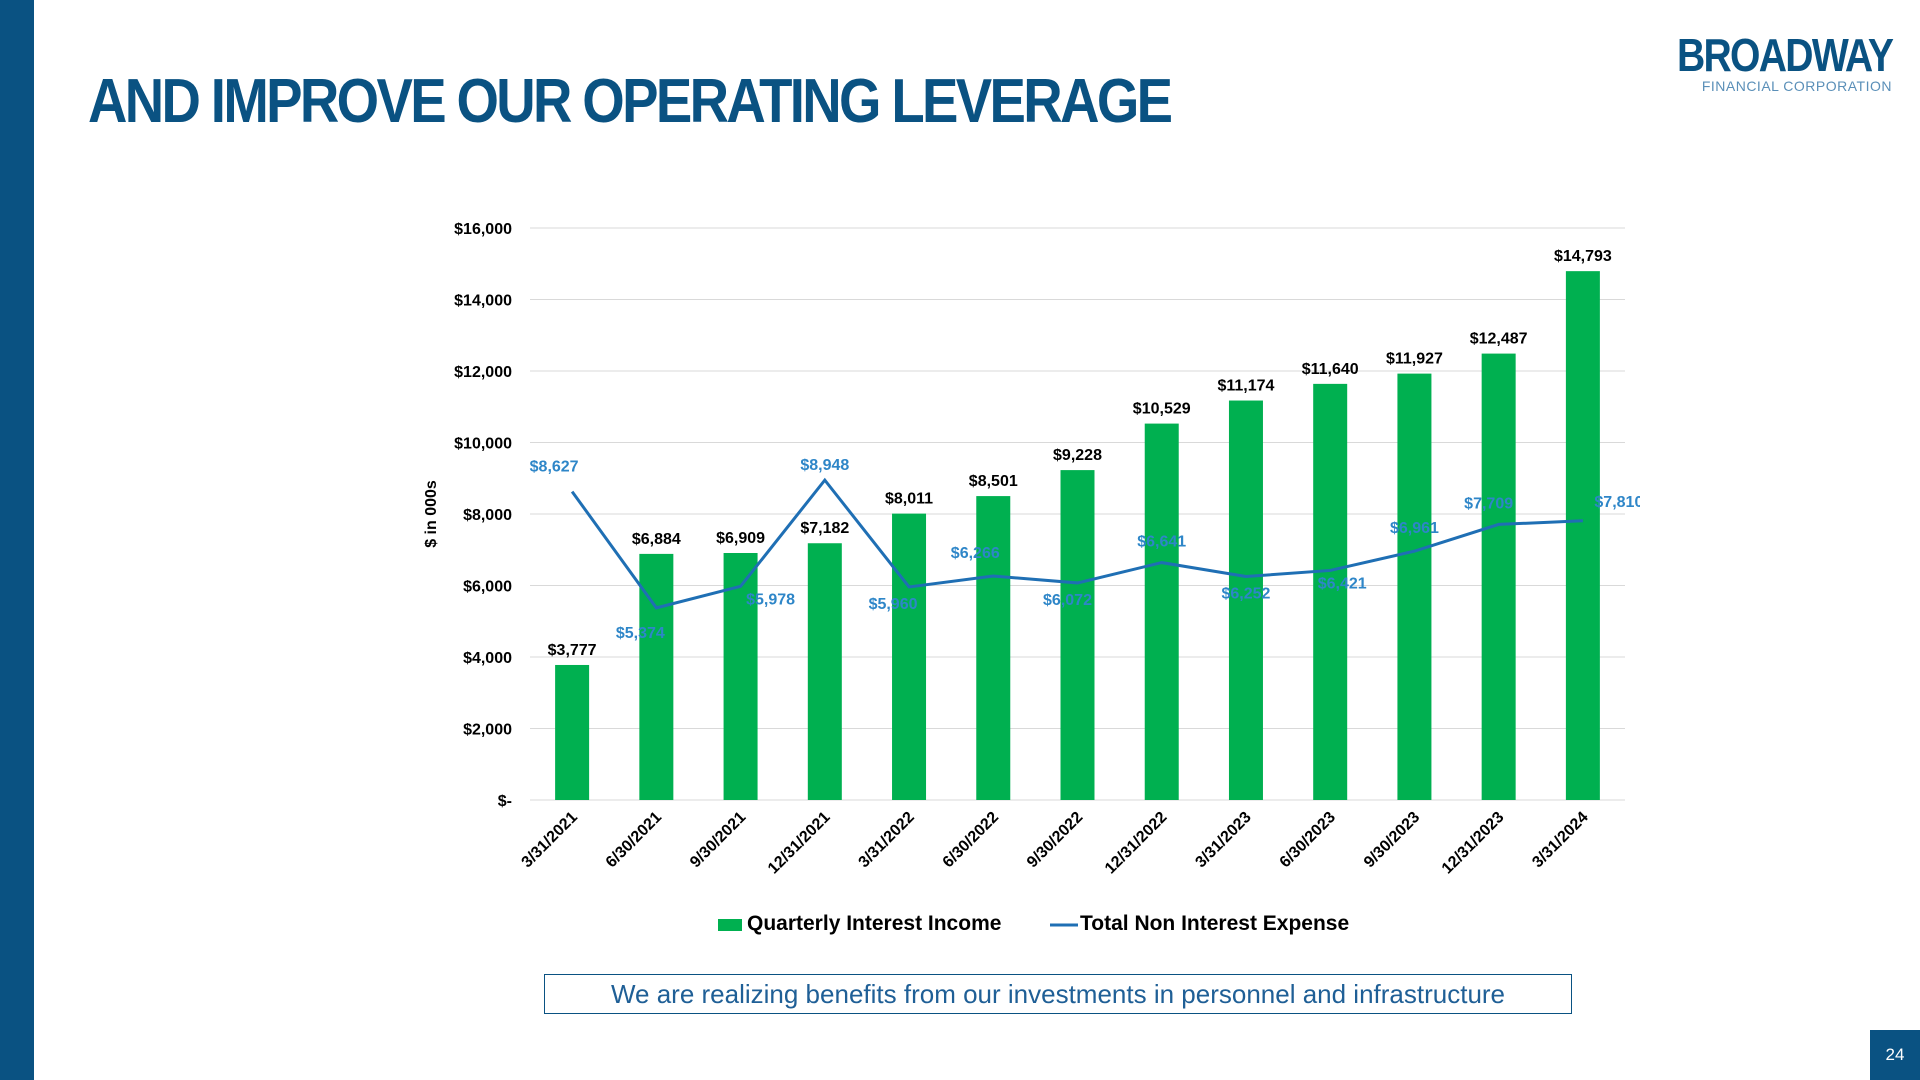 This screenshot has height=1080, width=1920. What do you see at coordinates (17, 540) in the screenshot?
I see `left-accent-bar` at bounding box center [17, 540].